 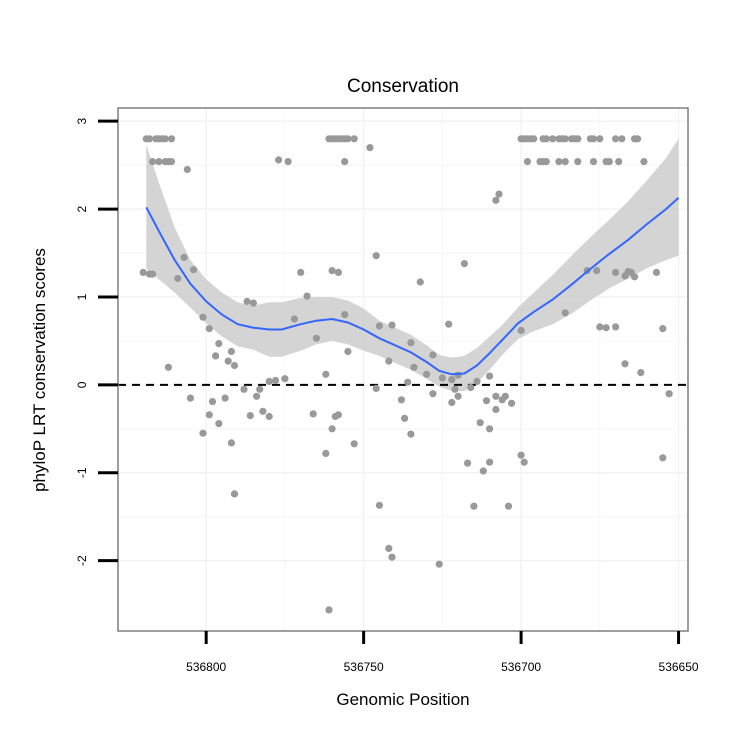 What do you see at coordinates (364, 667) in the screenshot?
I see `x-tick-label: 536750` at bounding box center [364, 667].